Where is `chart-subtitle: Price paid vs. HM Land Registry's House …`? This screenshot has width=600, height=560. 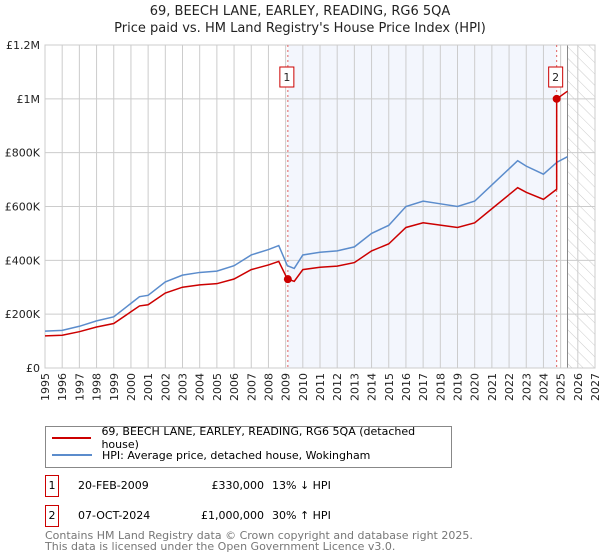 chart-subtitle: Price paid vs. HM Land Registry's House … is located at coordinates (300, 28).